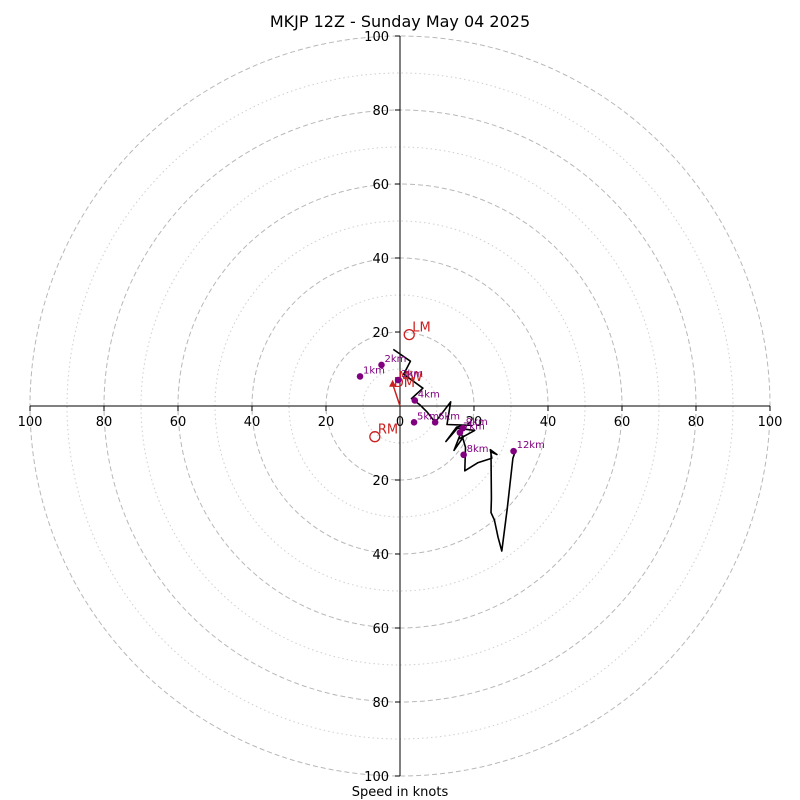  Describe the element at coordinates (376, 37) in the screenshot. I see `y-tick-label-top: 100` at that location.